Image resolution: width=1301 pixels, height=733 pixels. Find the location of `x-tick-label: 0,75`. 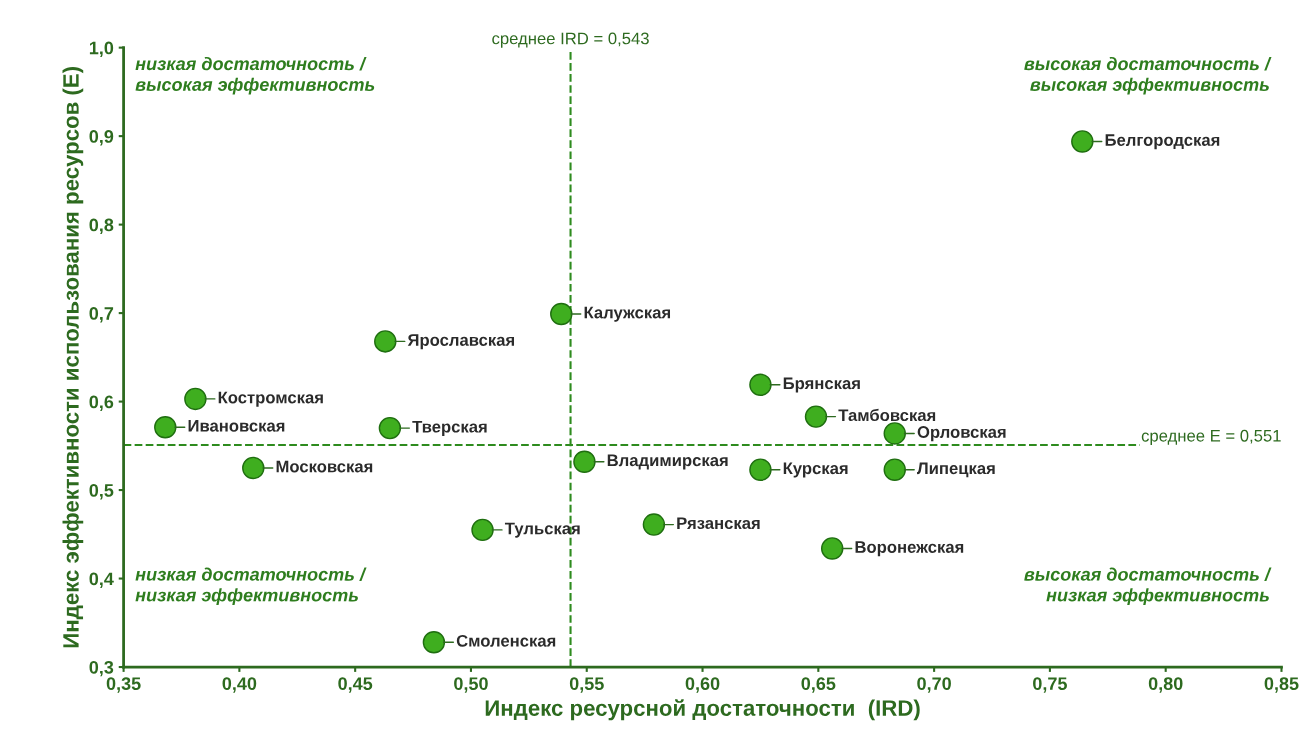

x-tick-label: 0,75 is located at coordinates (1050, 685).